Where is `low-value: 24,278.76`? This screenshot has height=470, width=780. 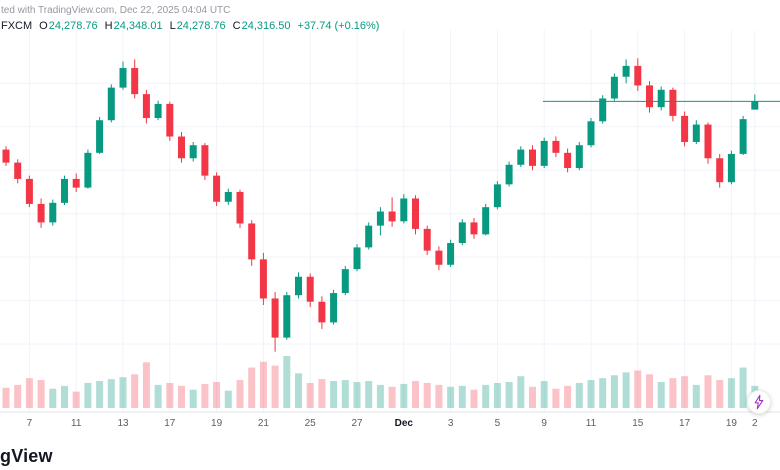
low-value: 24,278.76 is located at coordinates (201, 26).